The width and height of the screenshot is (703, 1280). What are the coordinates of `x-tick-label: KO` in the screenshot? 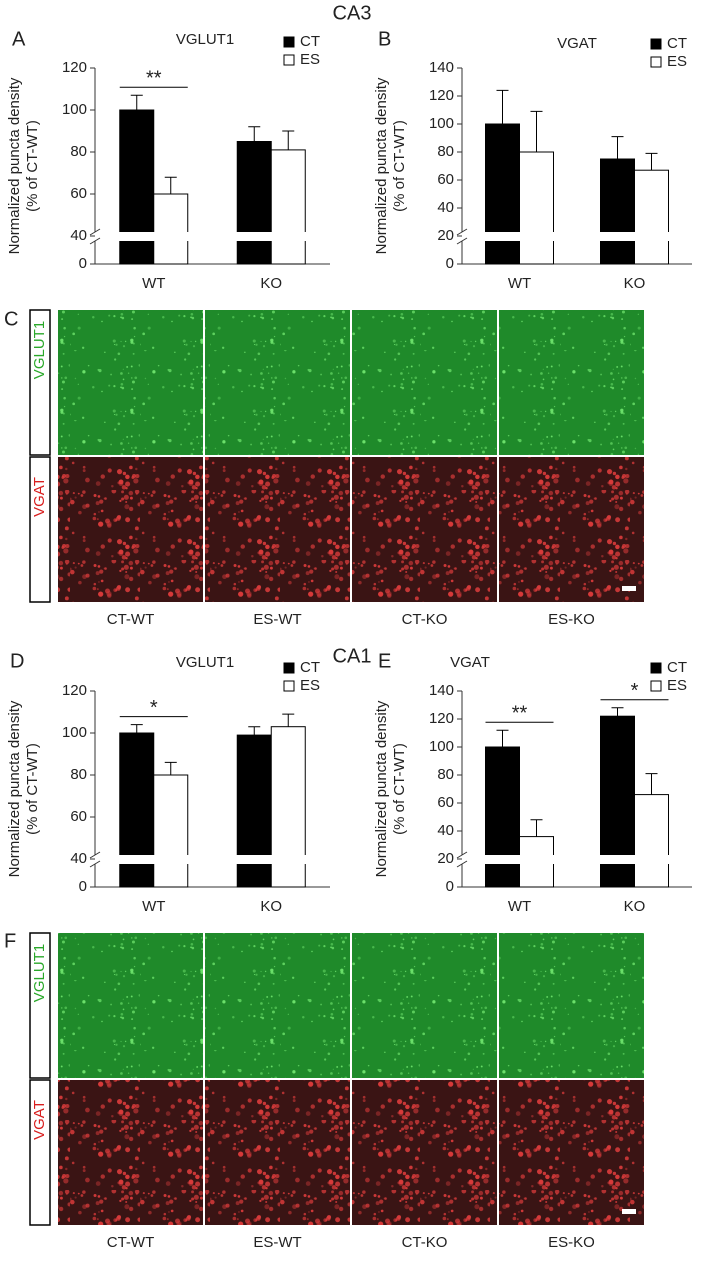 It's located at (271, 906).